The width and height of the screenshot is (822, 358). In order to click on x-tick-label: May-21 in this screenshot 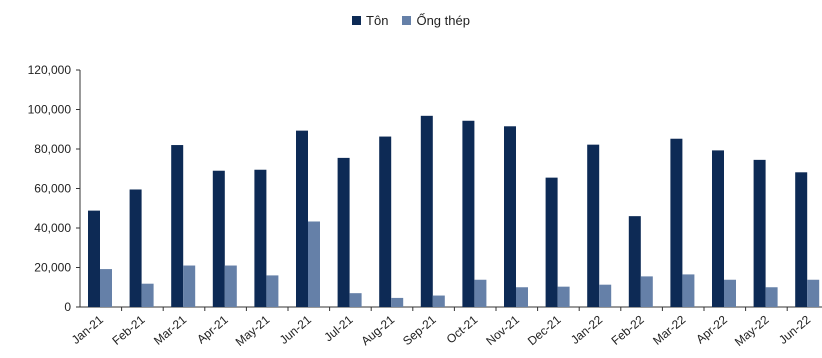, I will do `click(253, 330)`.